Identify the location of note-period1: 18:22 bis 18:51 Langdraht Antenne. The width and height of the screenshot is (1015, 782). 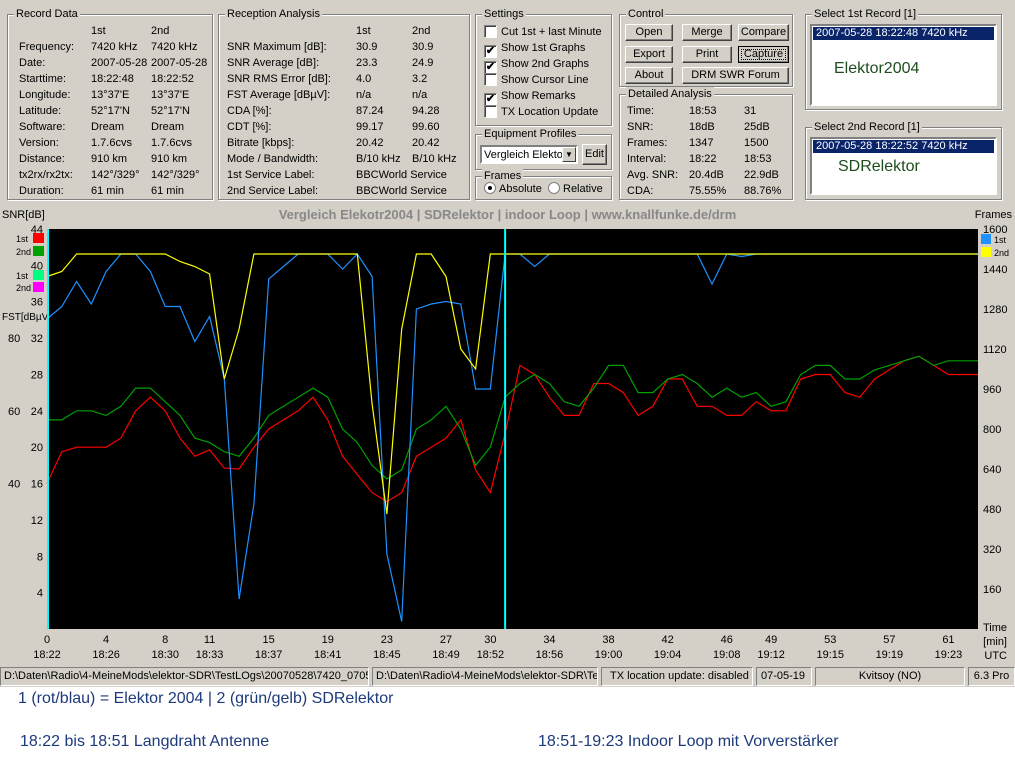
(145, 741).